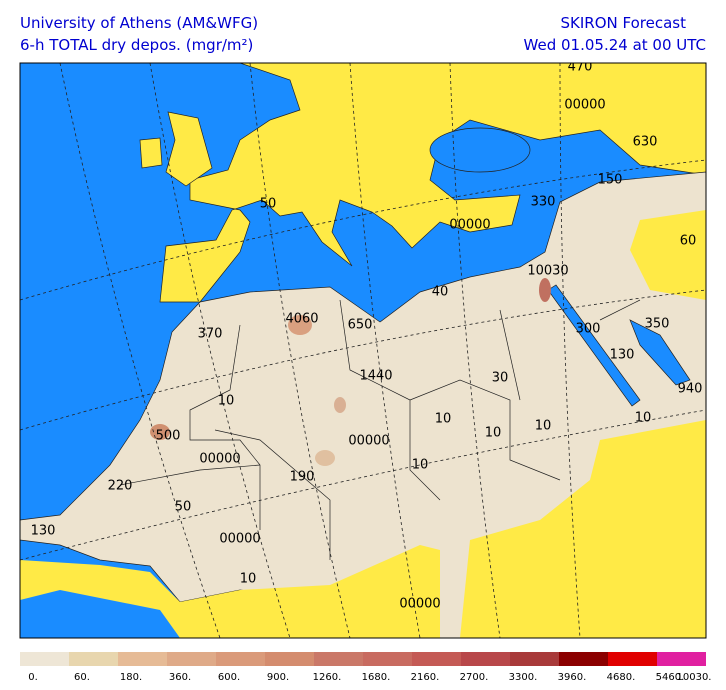 Image resolution: width=726 pixels, height=690 pixels. What do you see at coordinates (33, 677) in the screenshot?
I see `colorbar-label: 0.` at bounding box center [33, 677].